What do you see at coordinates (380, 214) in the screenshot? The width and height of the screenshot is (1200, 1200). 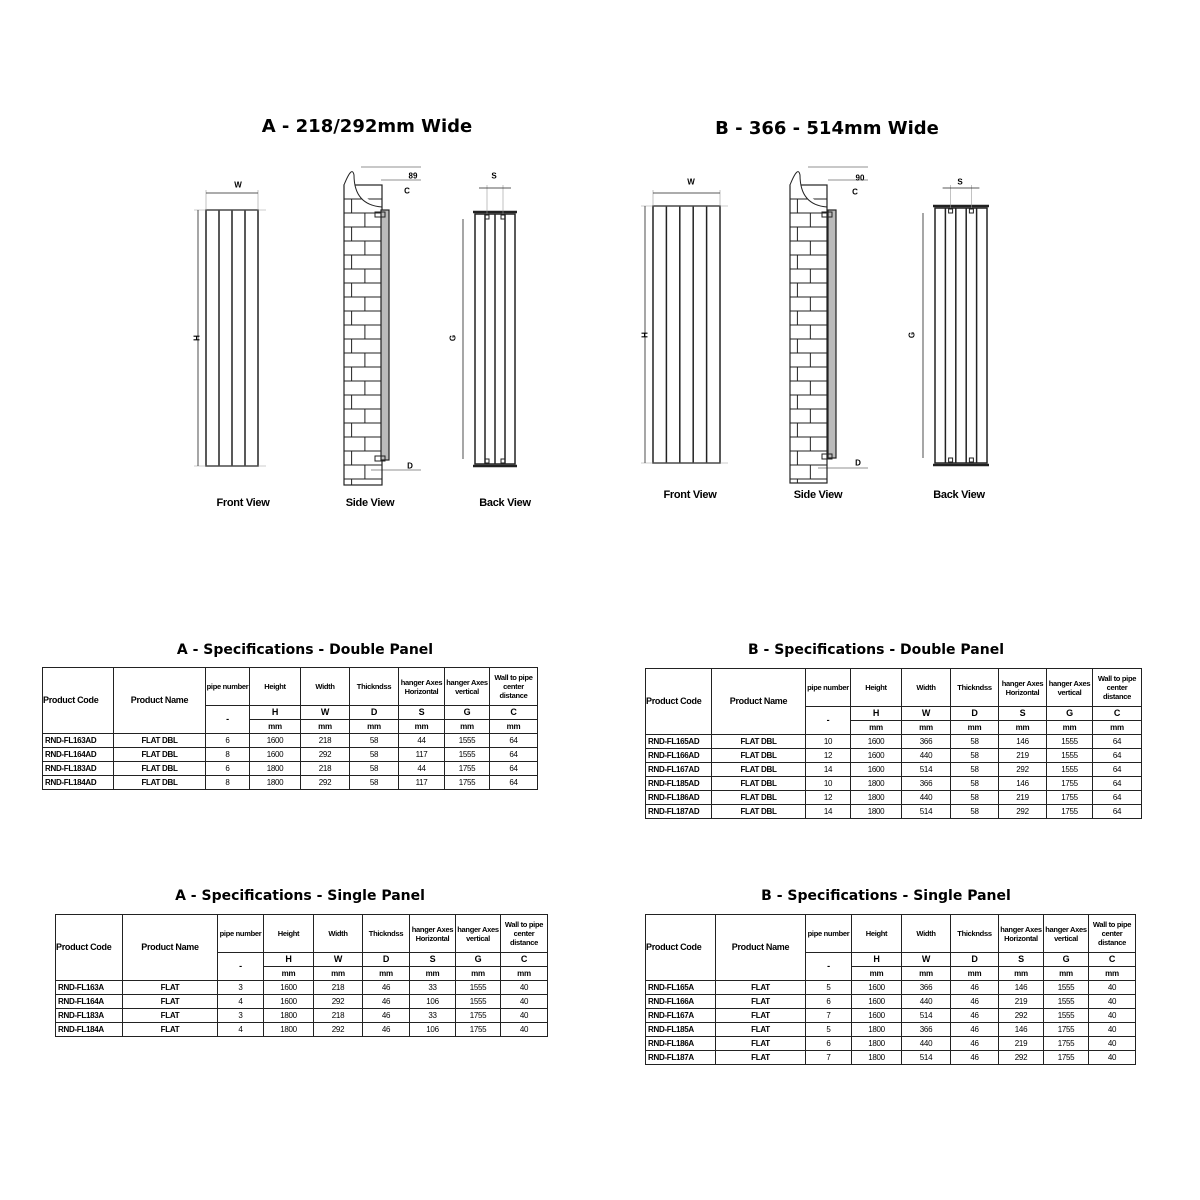 I see `side-view-a-top-bracket` at bounding box center [380, 214].